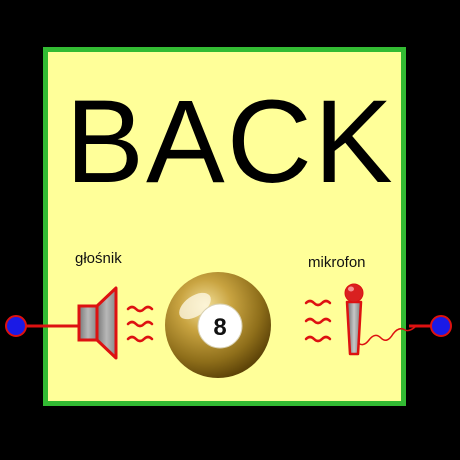 This screenshot has height=460, width=460. I want to click on microphone-label: mikrofon, so click(337, 262).